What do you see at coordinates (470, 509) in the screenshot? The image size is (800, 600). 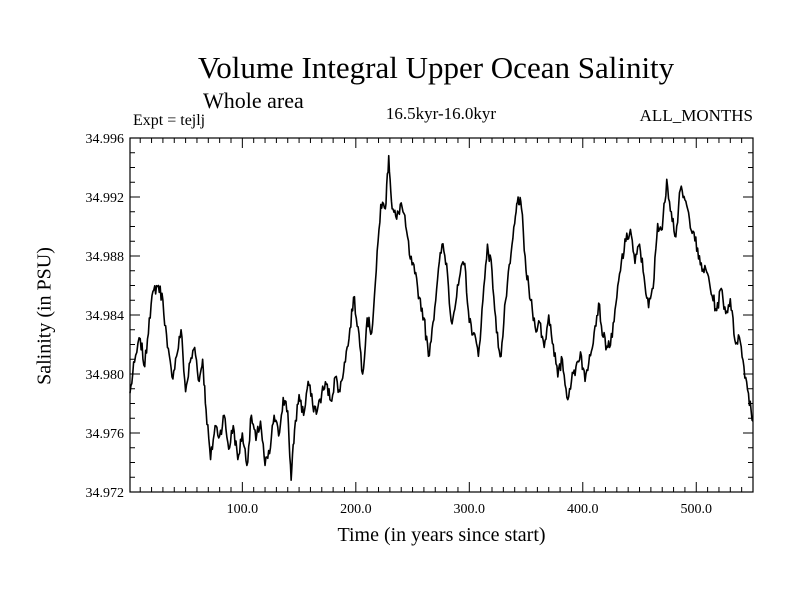 I see `x-tick-label: 300.0` at bounding box center [470, 509].